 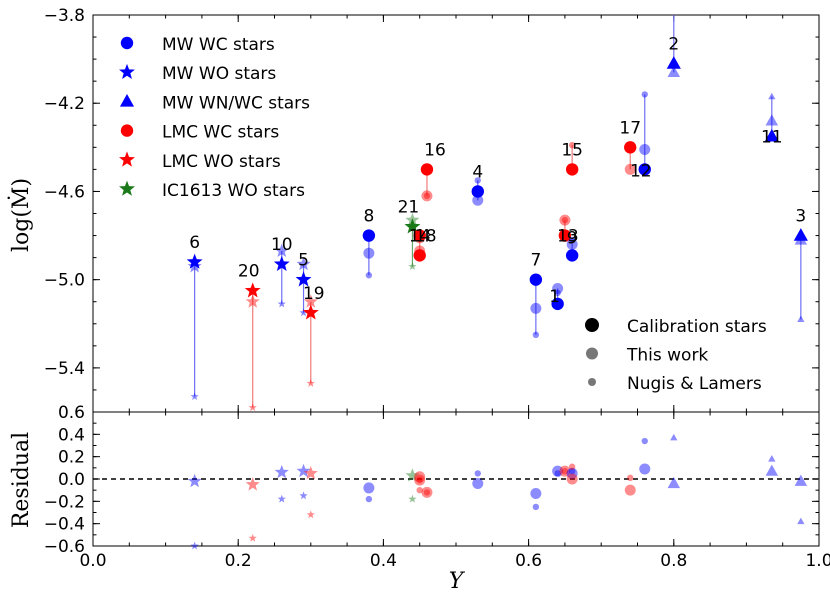 I want to click on size-legend-label-0: Calibration stars, so click(x=697, y=327).